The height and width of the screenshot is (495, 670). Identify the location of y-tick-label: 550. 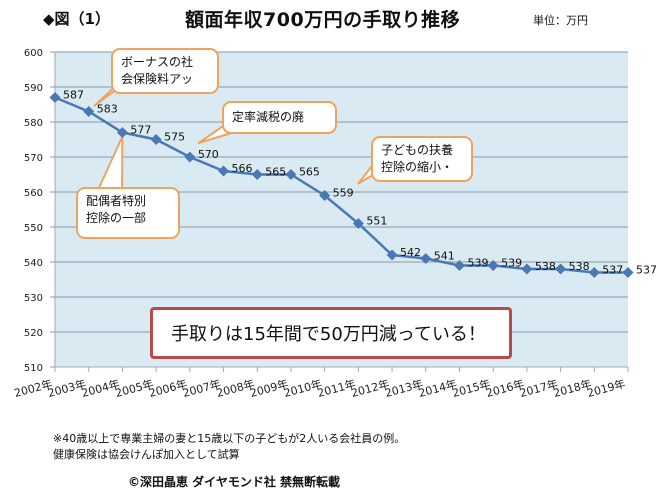
(33, 228).